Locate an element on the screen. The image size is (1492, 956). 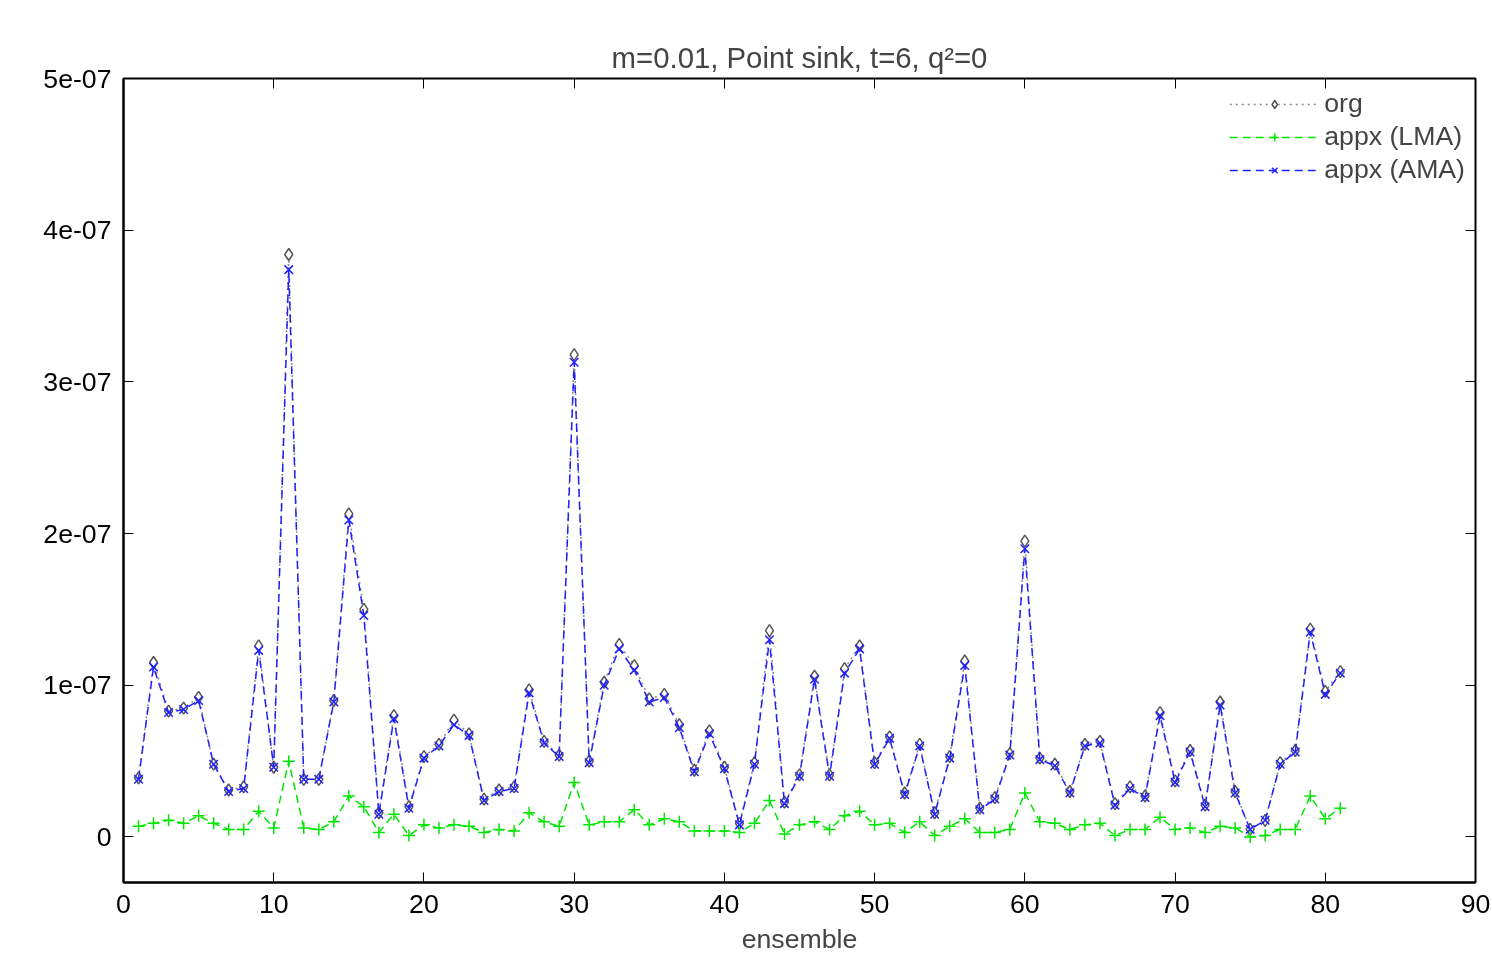
x-tick-label: 80 is located at coordinates (1325, 903).